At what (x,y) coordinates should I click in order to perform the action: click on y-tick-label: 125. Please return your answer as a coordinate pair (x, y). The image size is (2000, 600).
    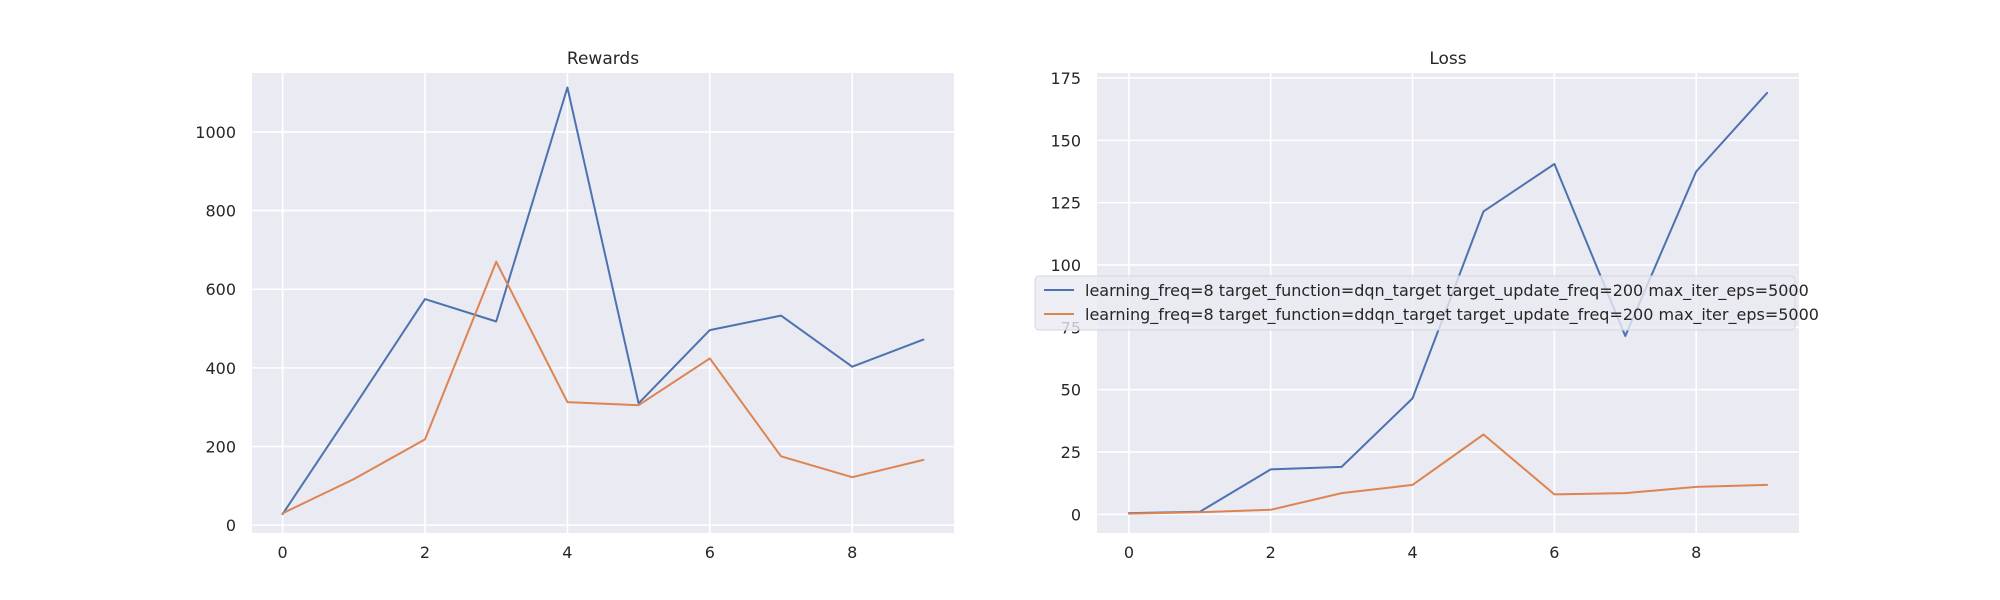
    Looking at the image, I should click on (1065, 203).